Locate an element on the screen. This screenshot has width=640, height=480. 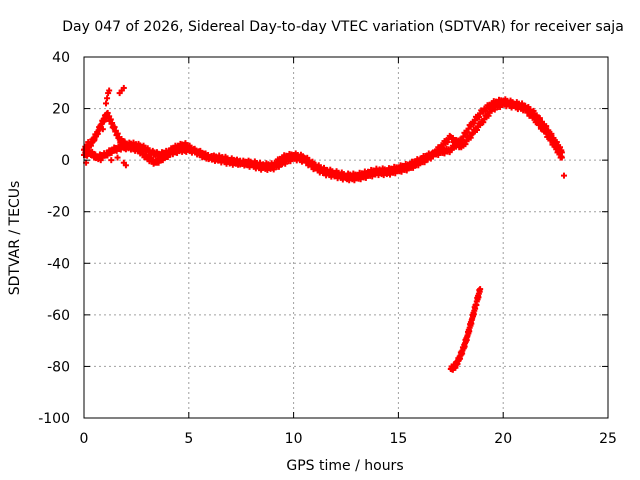
y-tick-label-2: 0 is located at coordinates (65, 161).